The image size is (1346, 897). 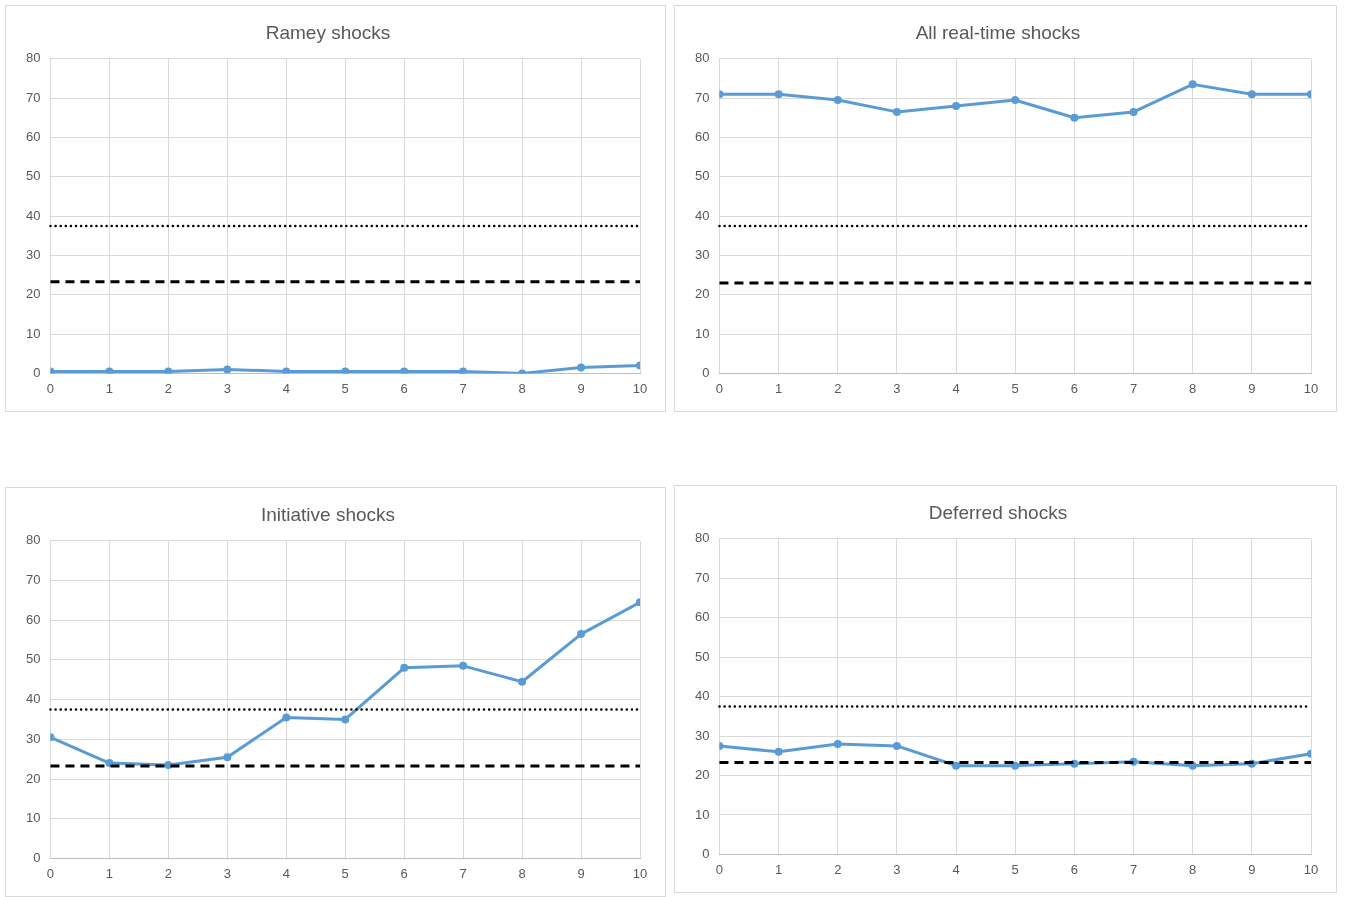 What do you see at coordinates (328, 514) in the screenshot?
I see `chart-title: Initiative shocks` at bounding box center [328, 514].